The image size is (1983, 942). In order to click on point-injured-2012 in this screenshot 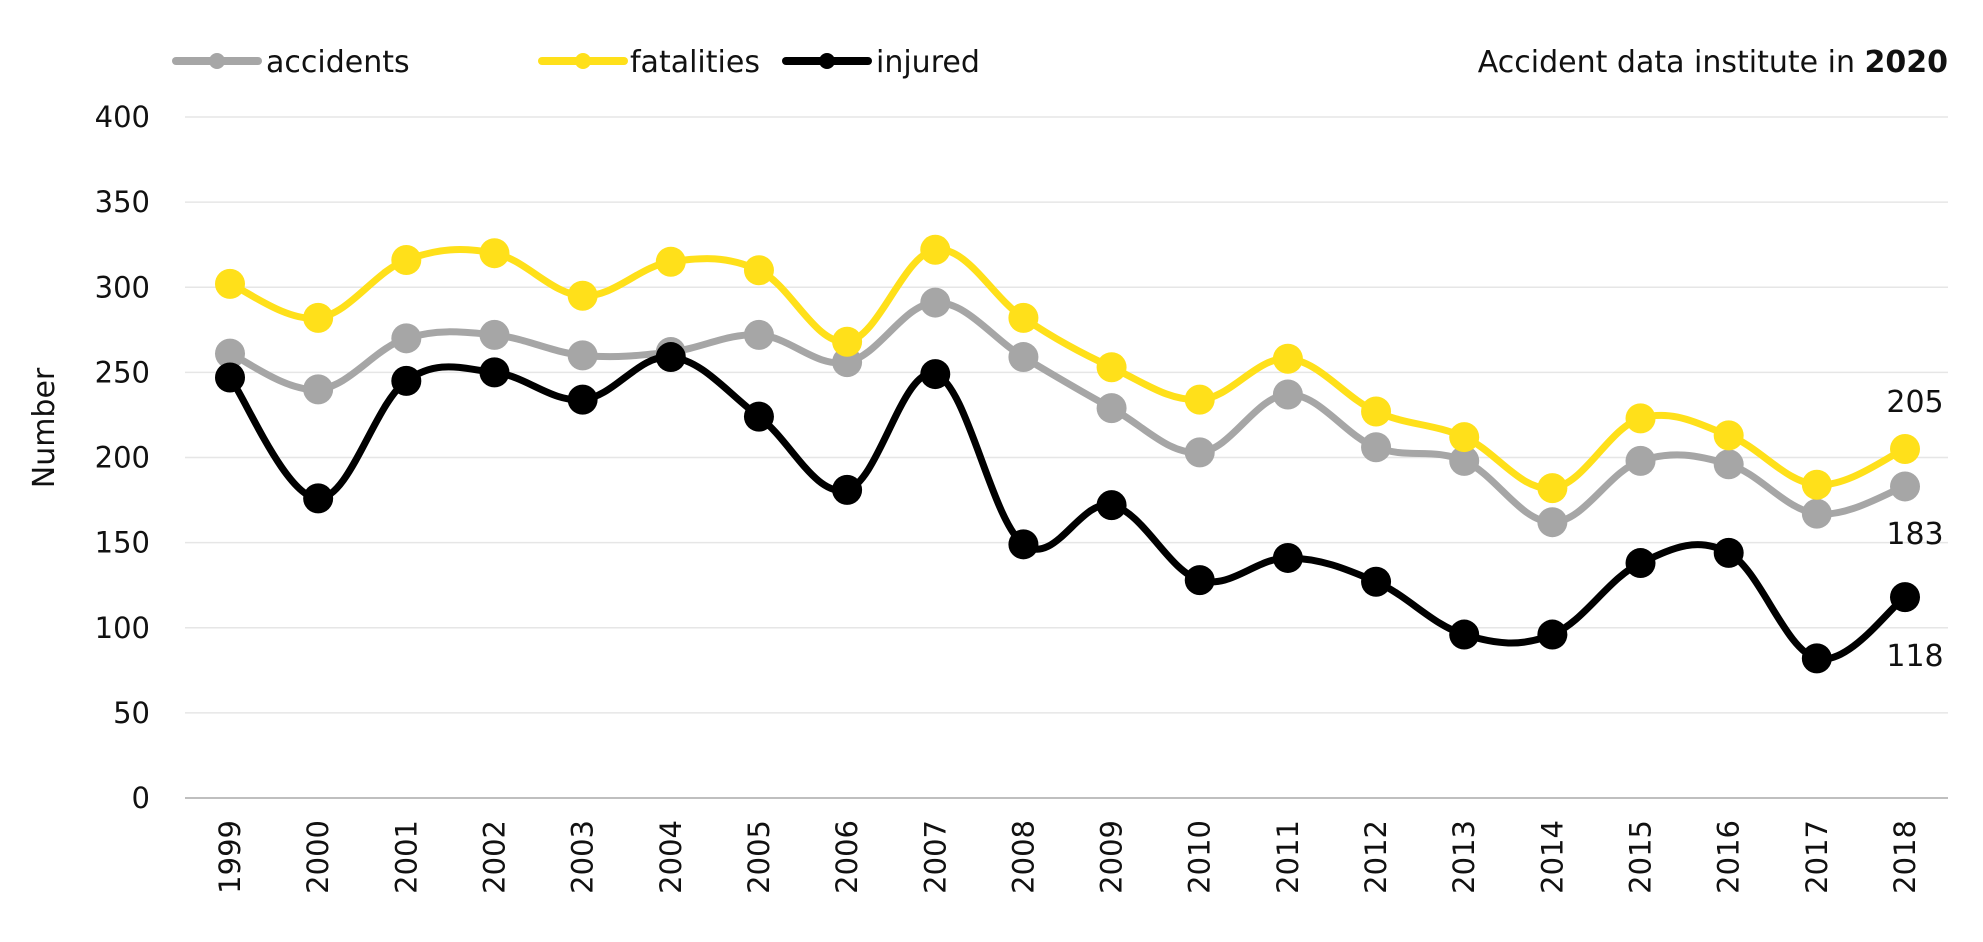, I will do `click(1376, 581)`.